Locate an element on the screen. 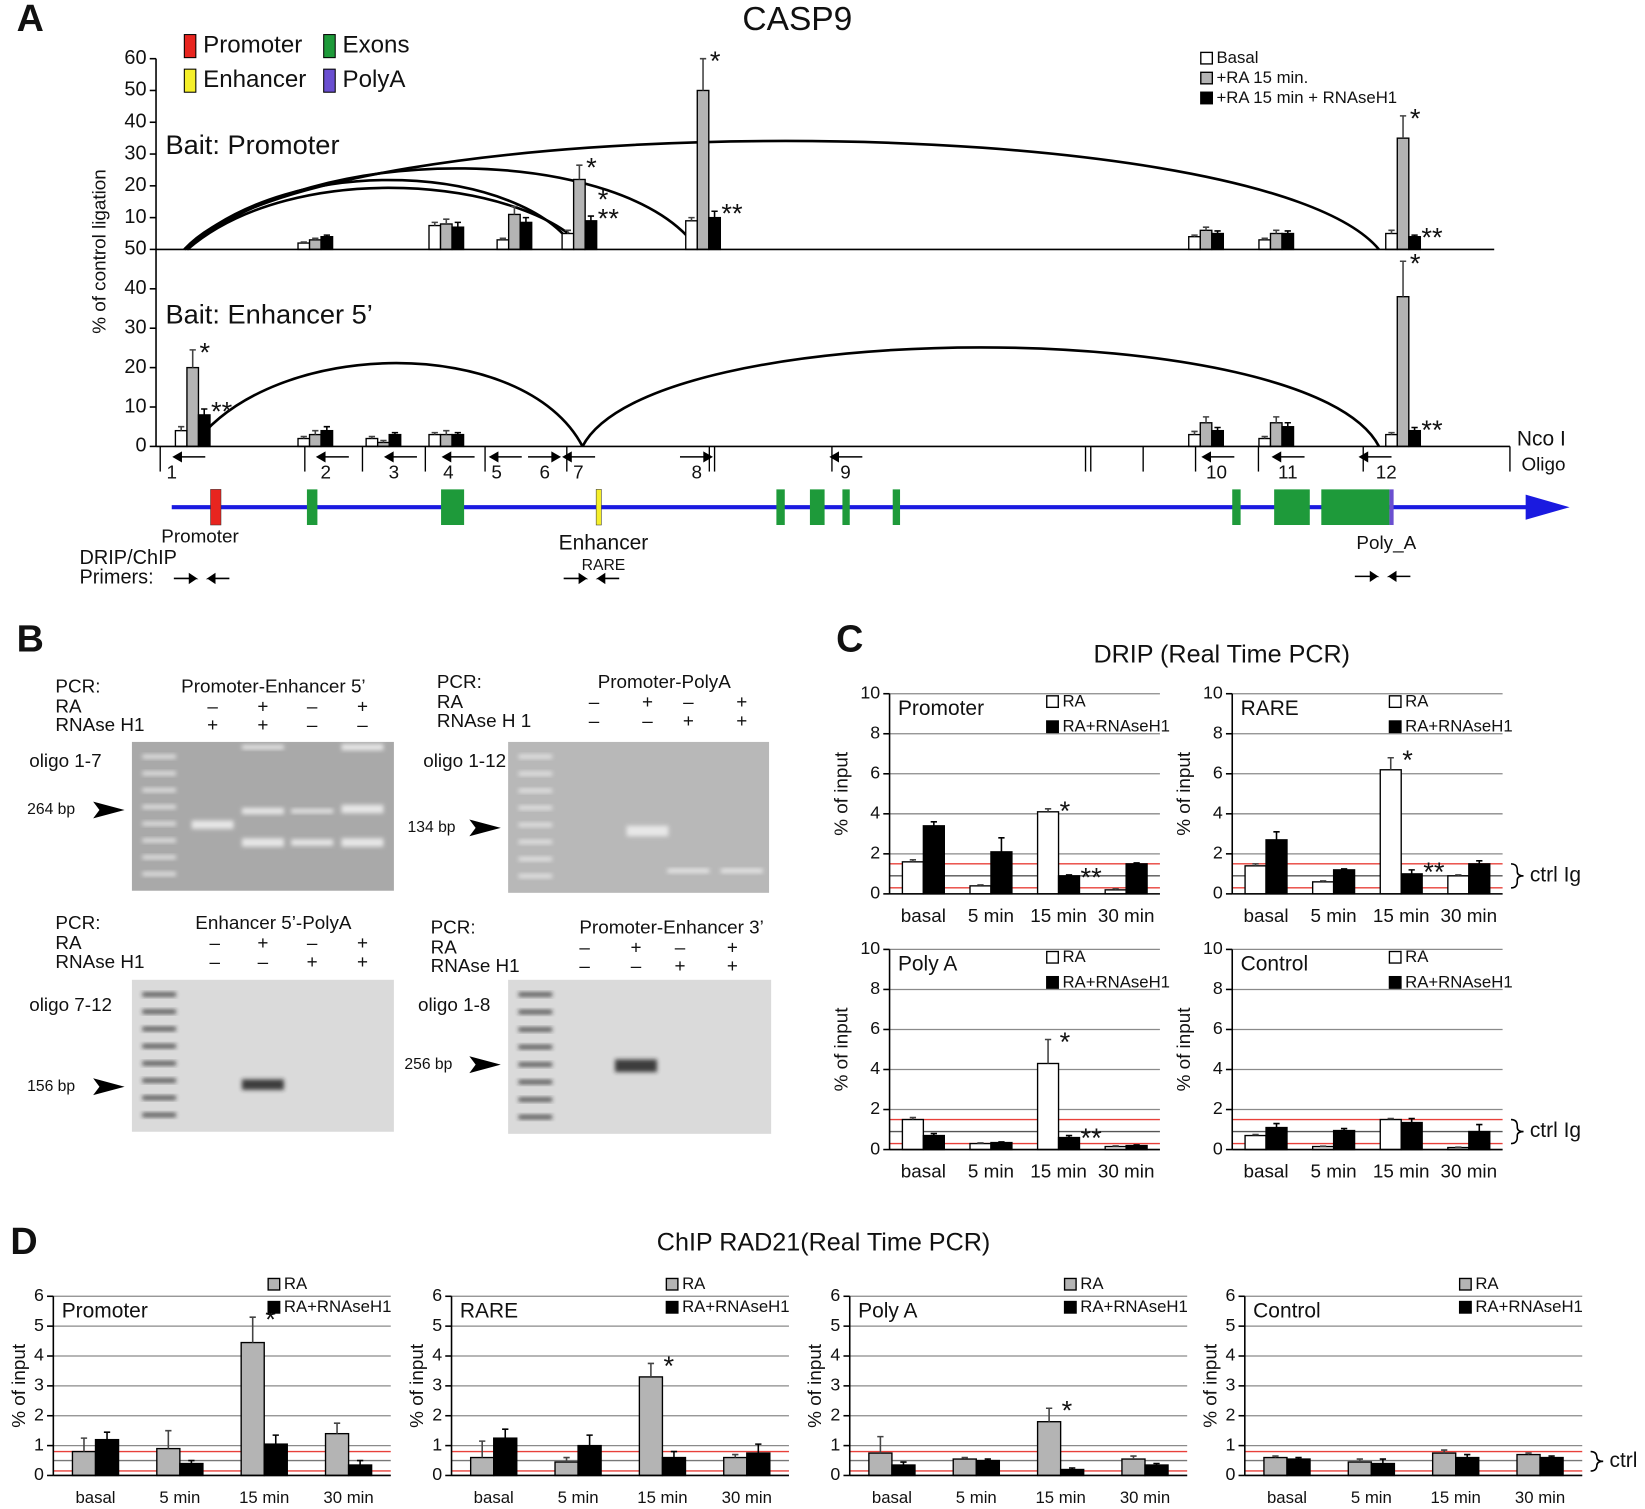 The height and width of the screenshot is (1509, 1645). region-legend-label: Promoter is located at coordinates (252, 44).